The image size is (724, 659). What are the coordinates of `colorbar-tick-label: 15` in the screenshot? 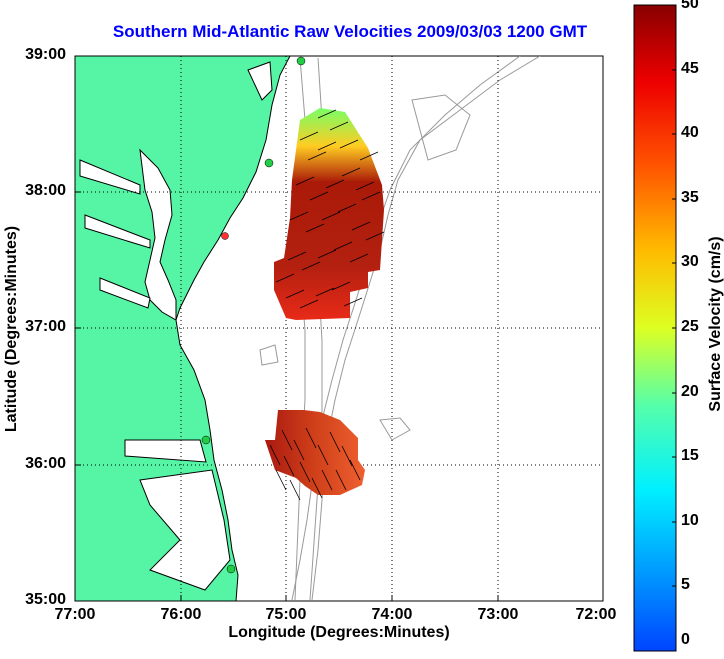 It's located at (690, 455).